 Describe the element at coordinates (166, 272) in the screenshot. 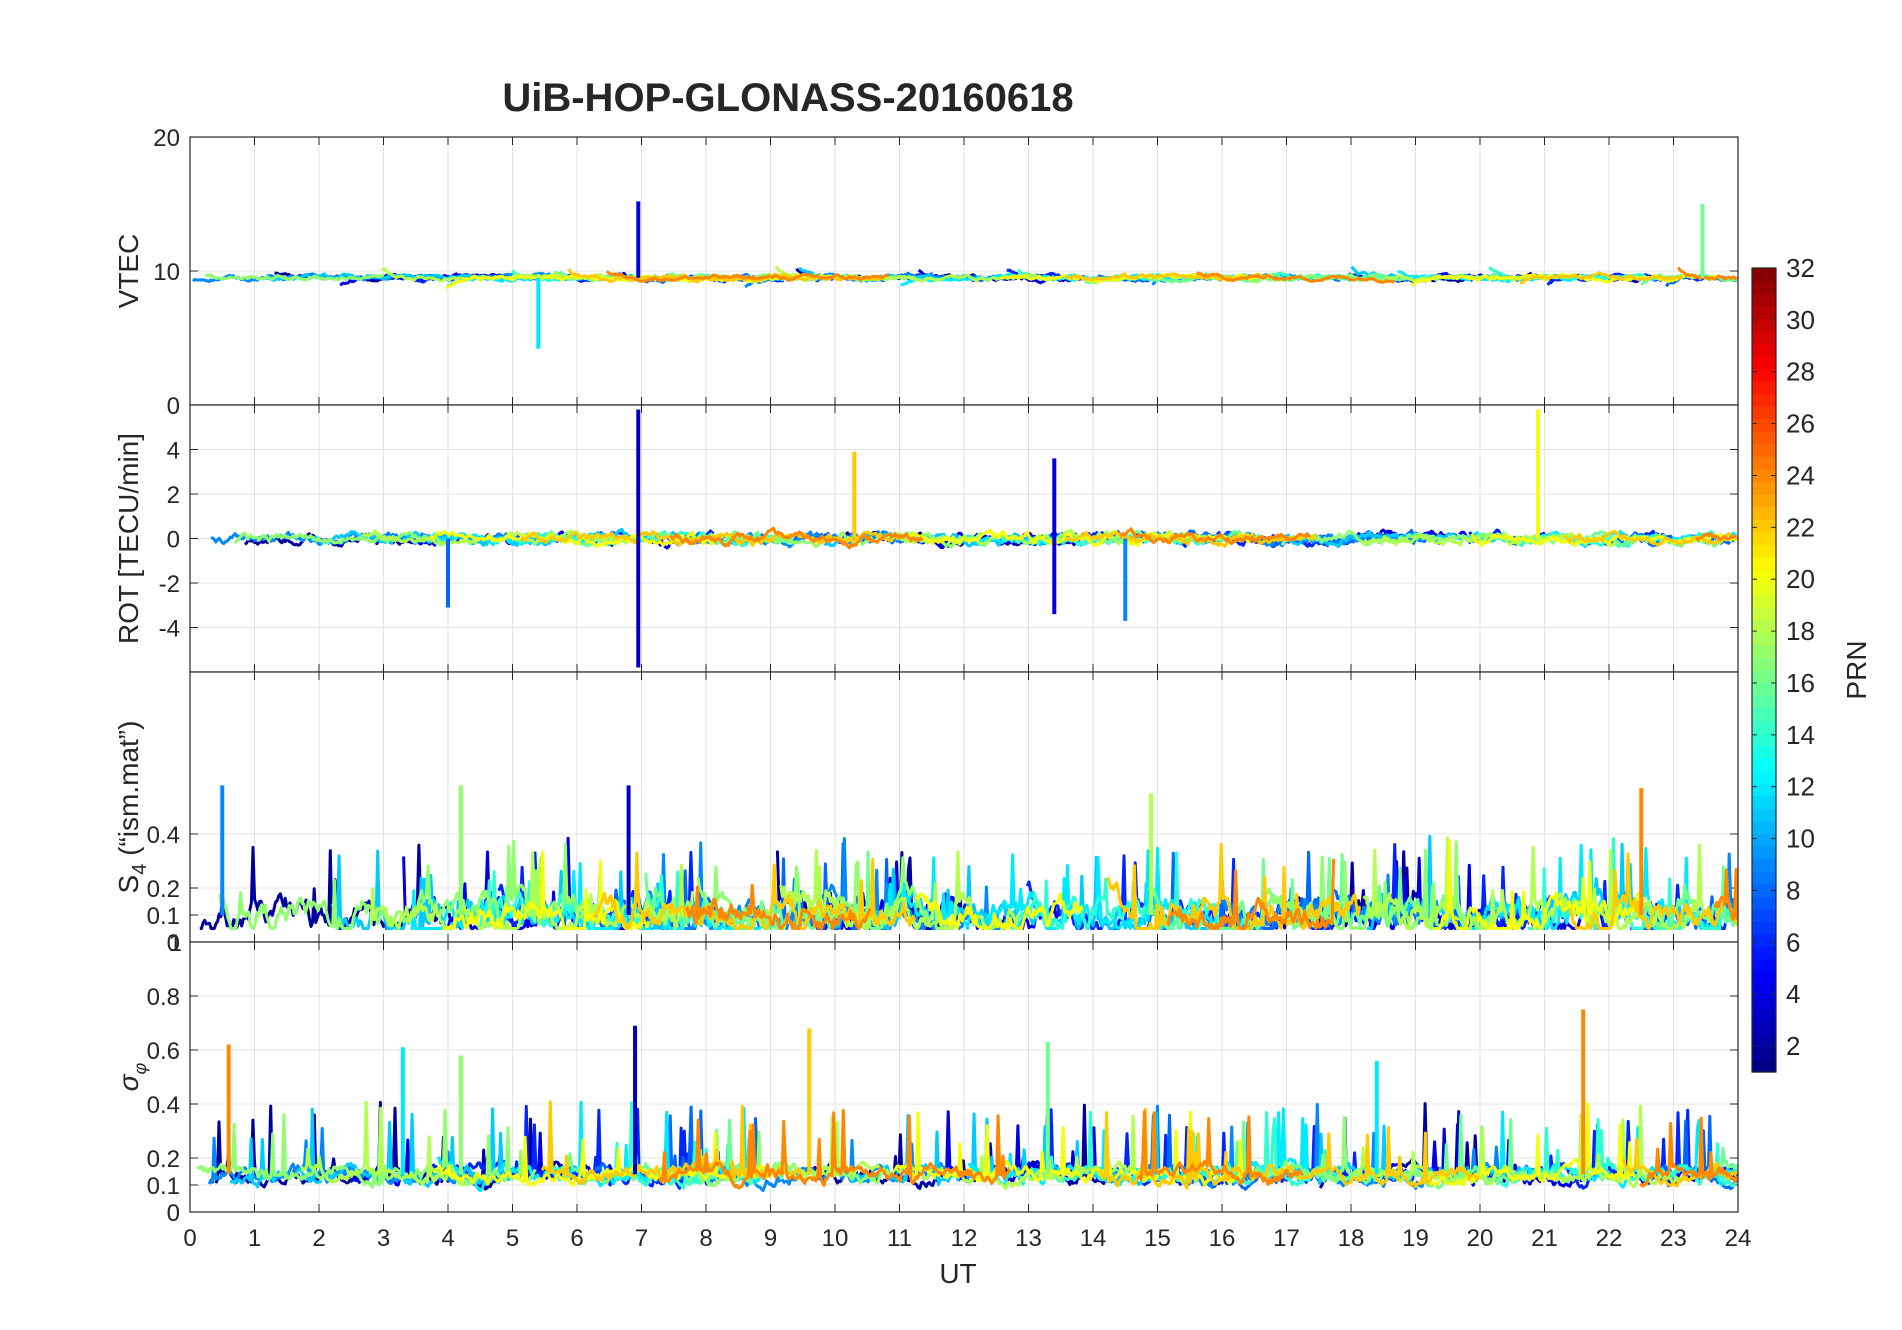

I see `y-tick-label: 10` at that location.